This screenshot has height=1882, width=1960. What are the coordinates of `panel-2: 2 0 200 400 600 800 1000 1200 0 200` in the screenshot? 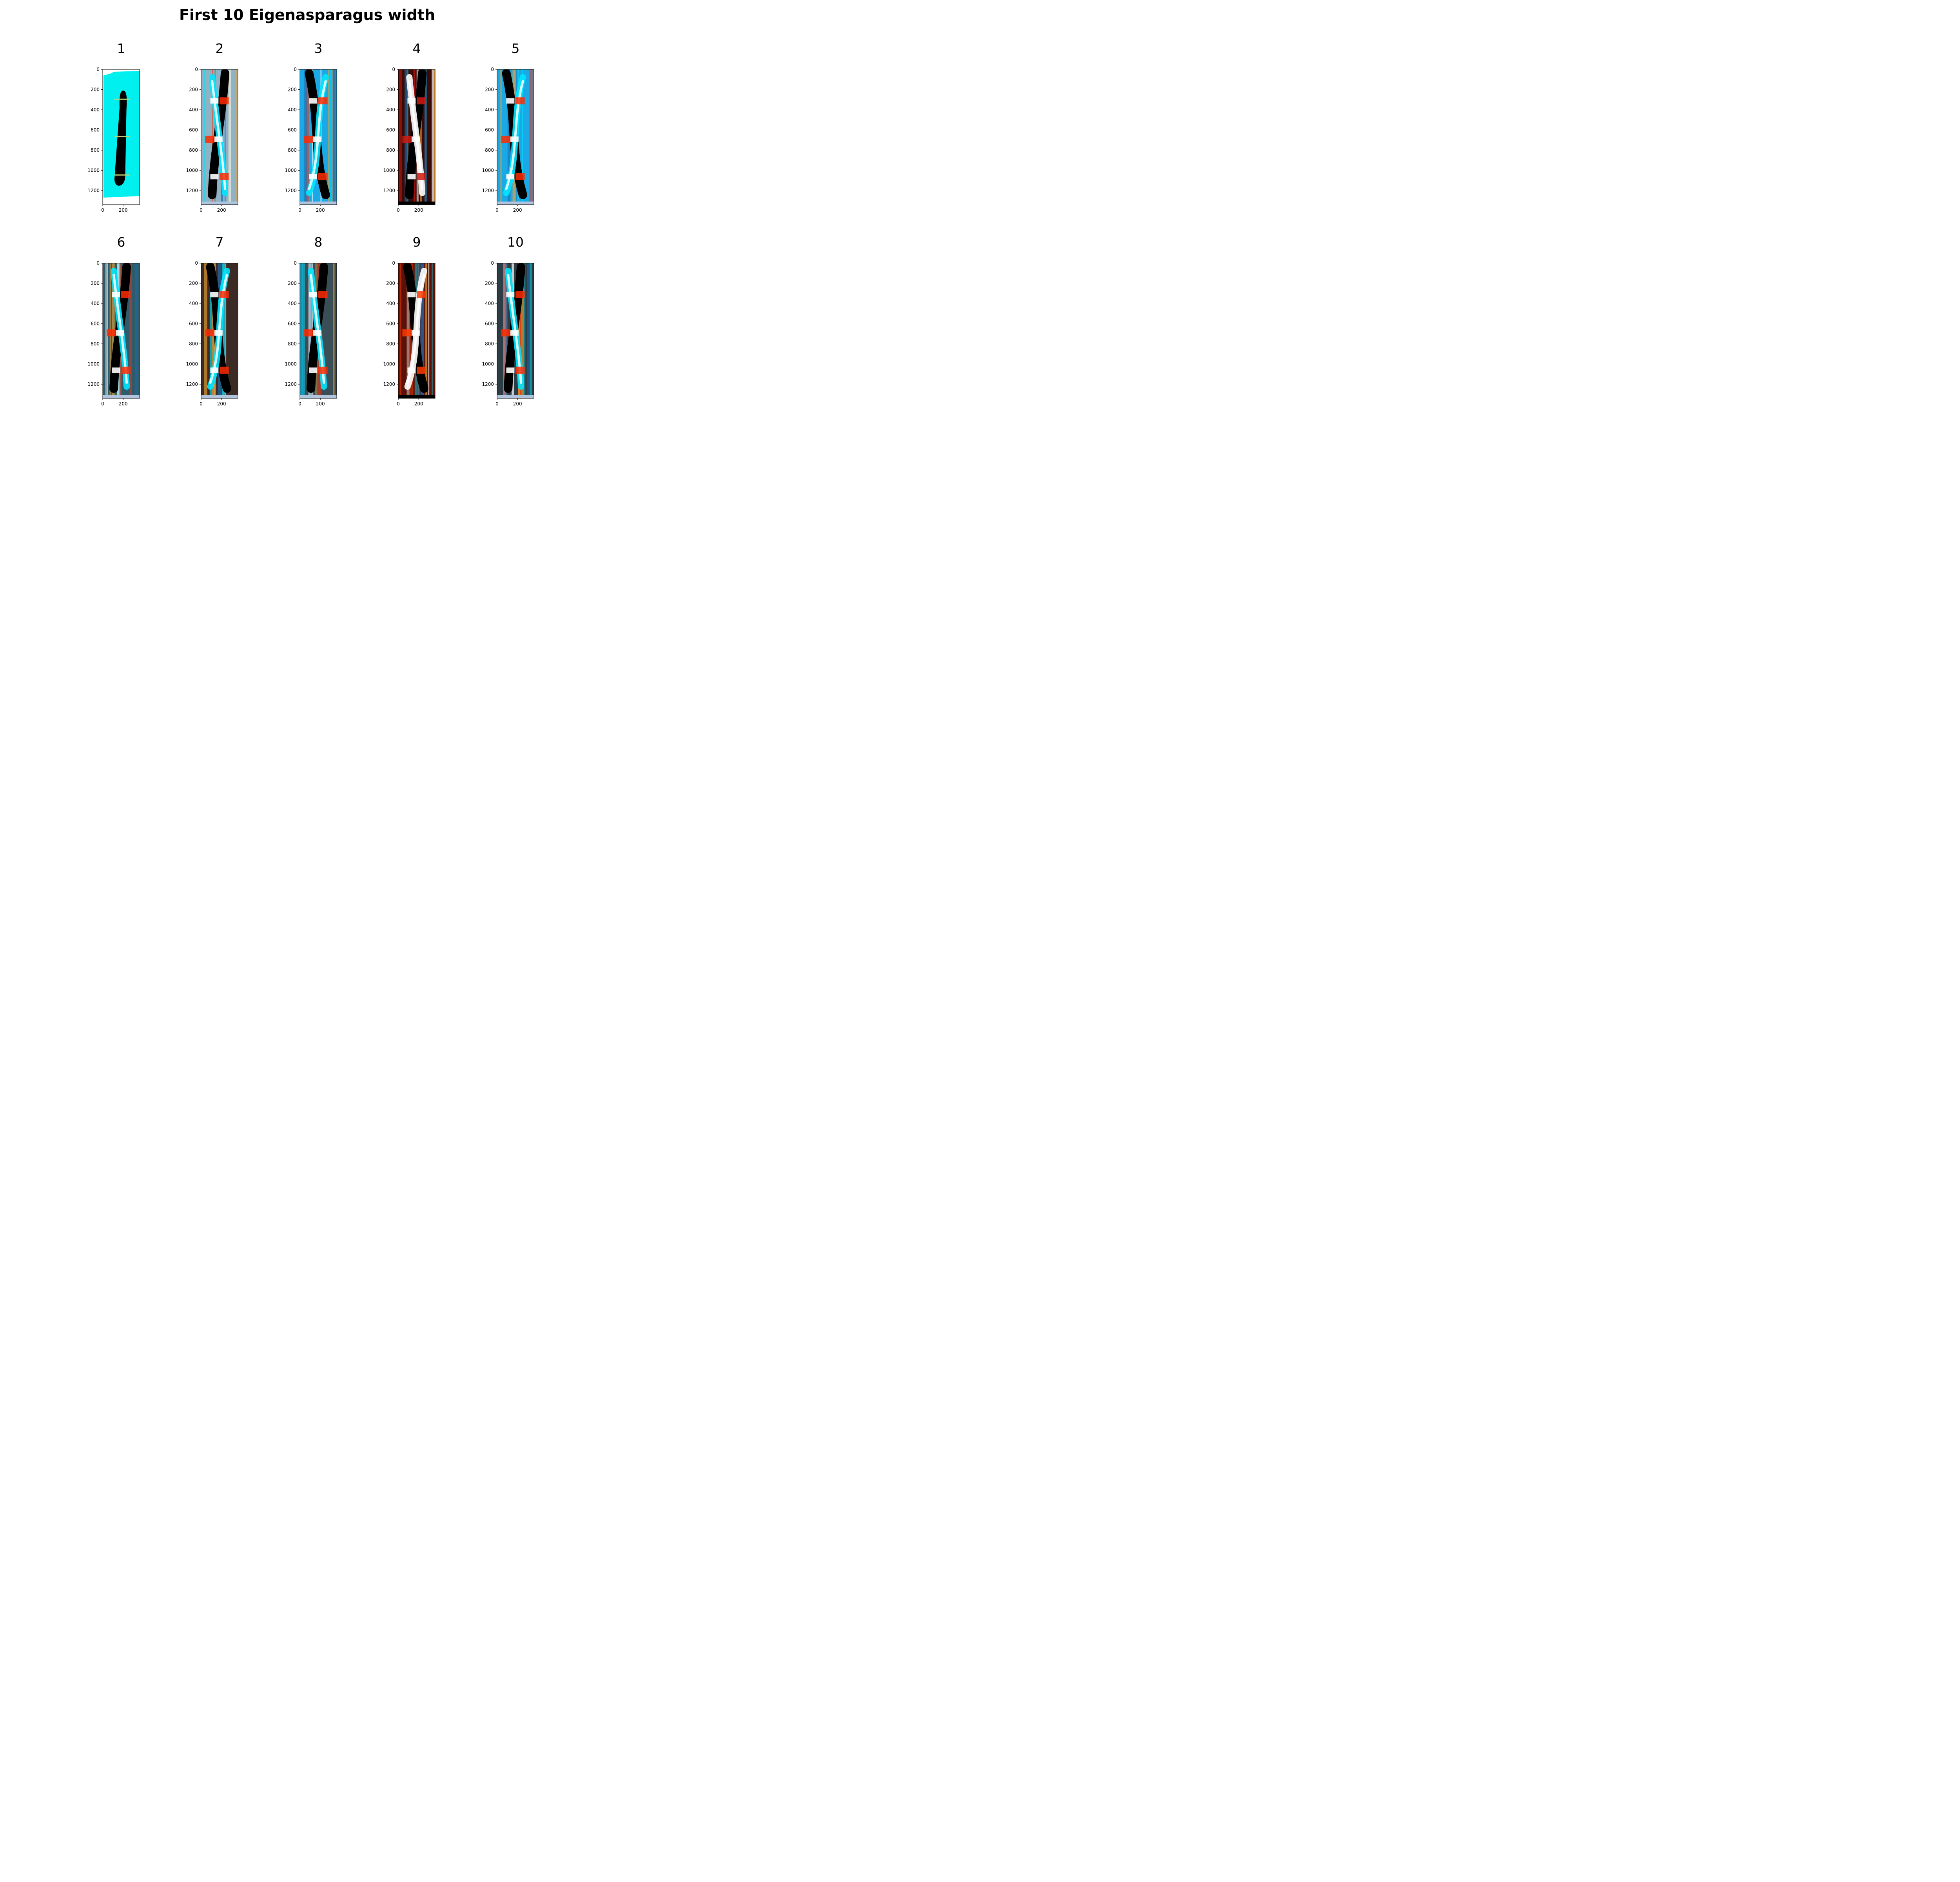 It's located at (212, 127).